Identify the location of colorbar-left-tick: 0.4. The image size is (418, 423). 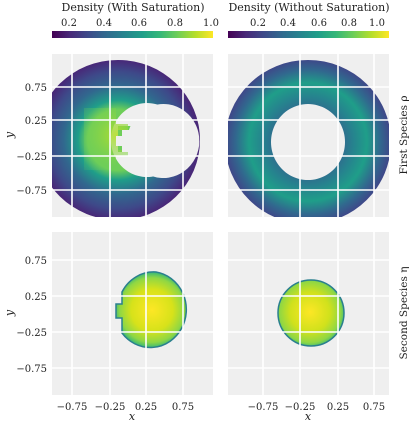
(104, 23).